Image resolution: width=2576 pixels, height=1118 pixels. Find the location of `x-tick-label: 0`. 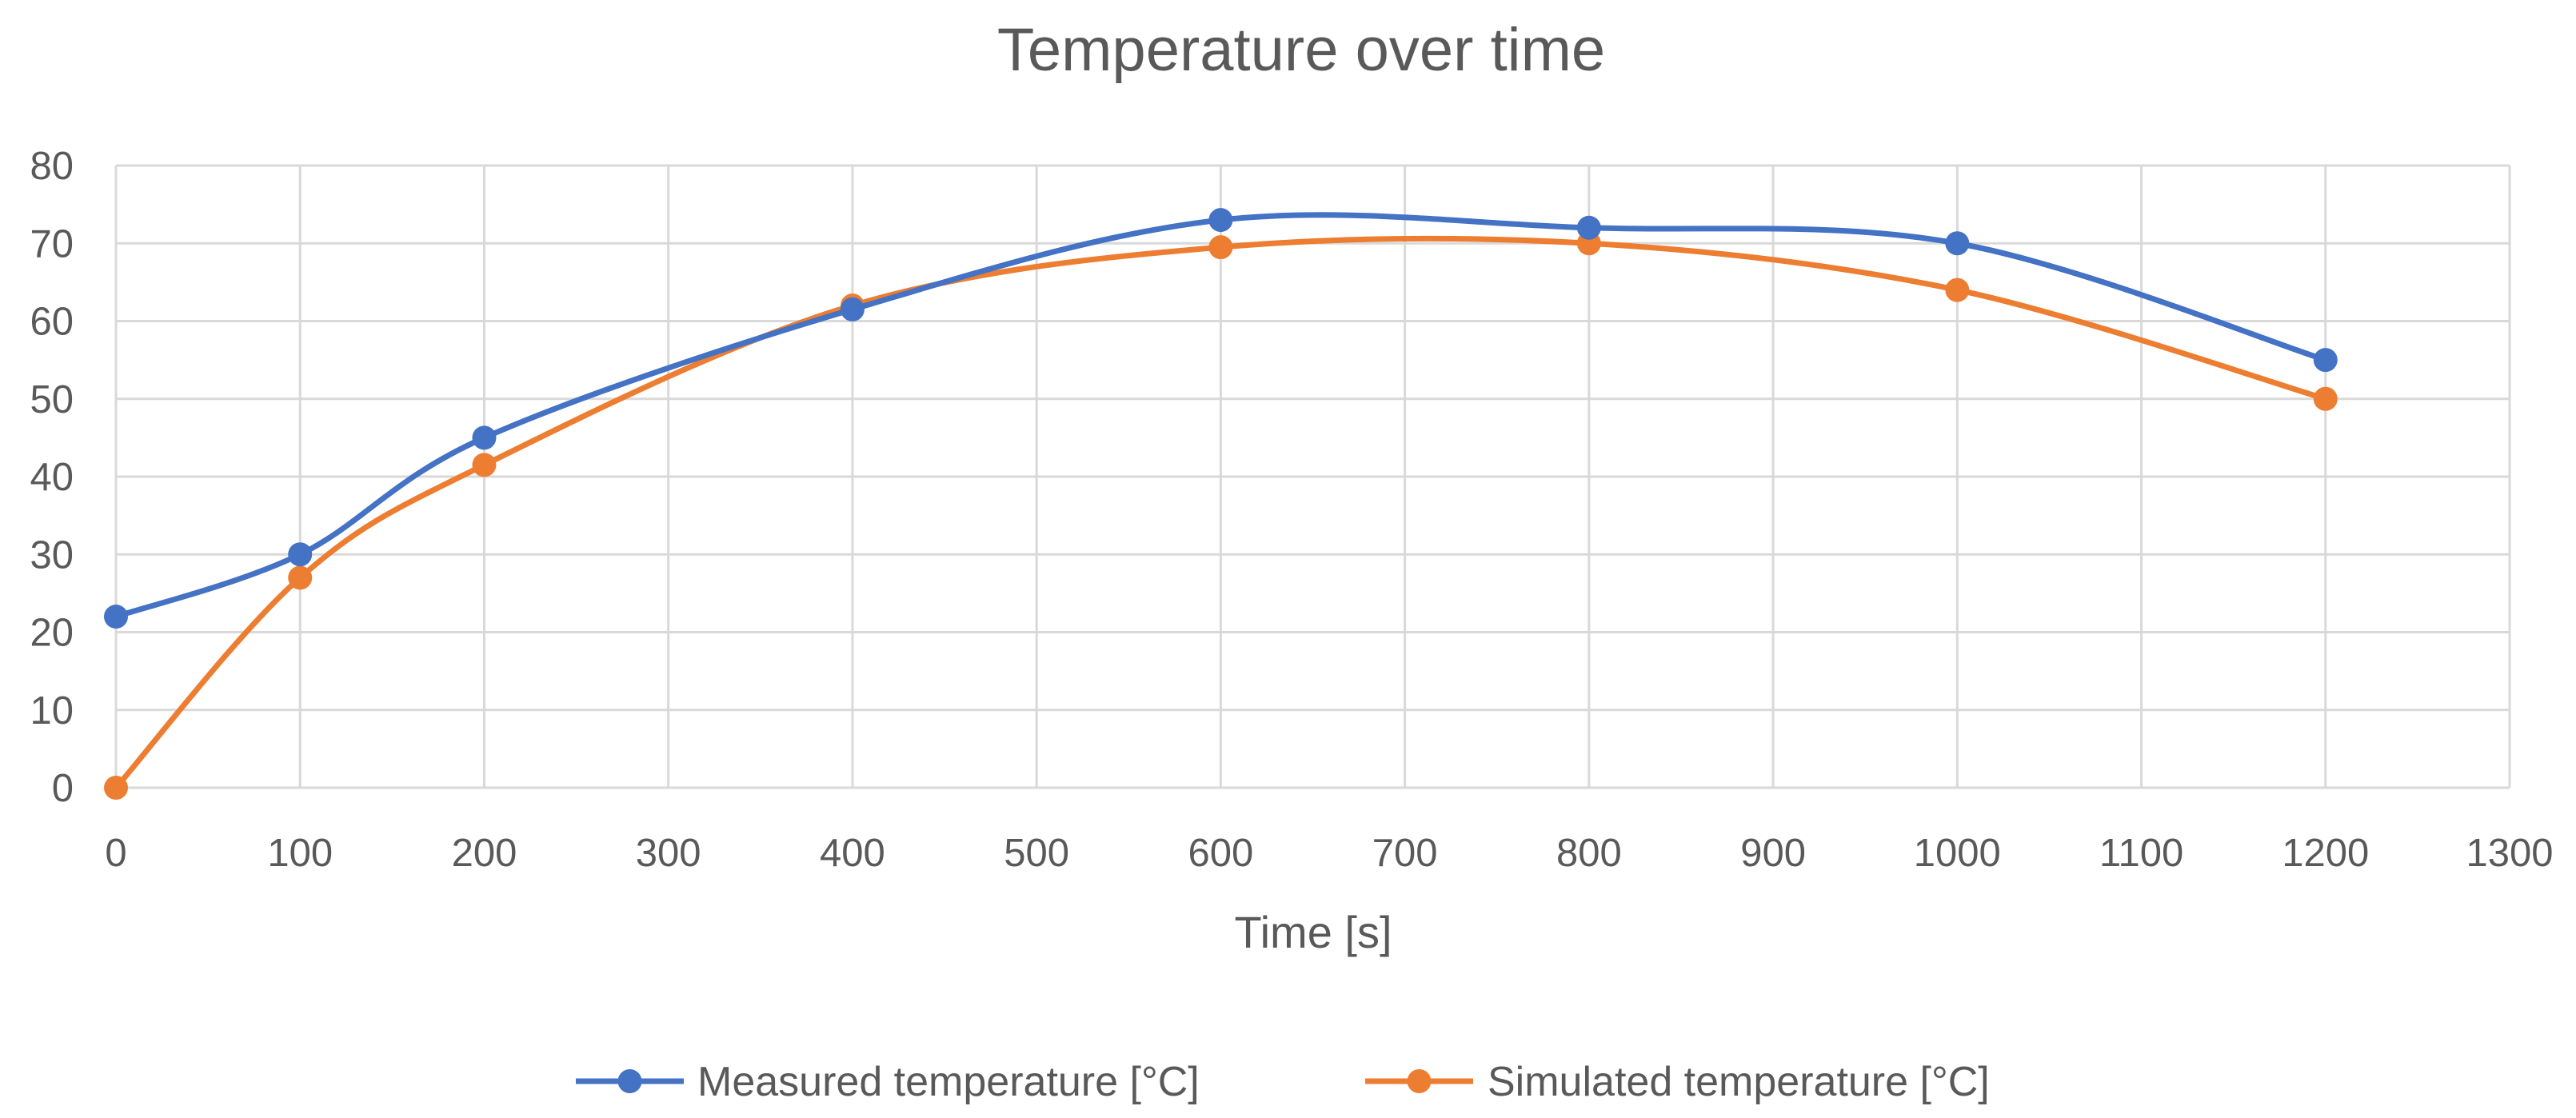

x-tick-label: 0 is located at coordinates (116, 853).